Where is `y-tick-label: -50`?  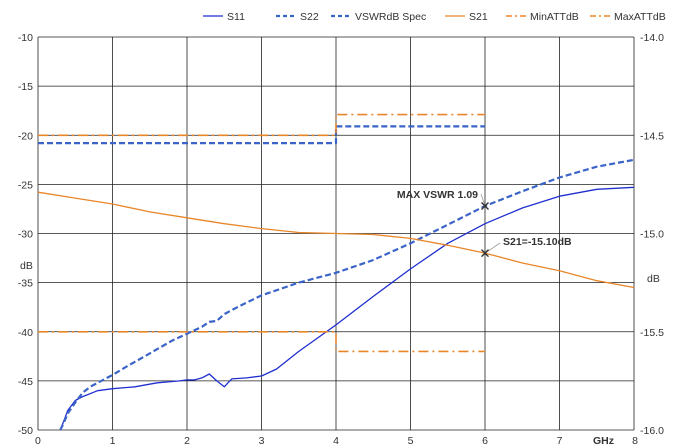 y-tick-label: -50 is located at coordinates (25, 431).